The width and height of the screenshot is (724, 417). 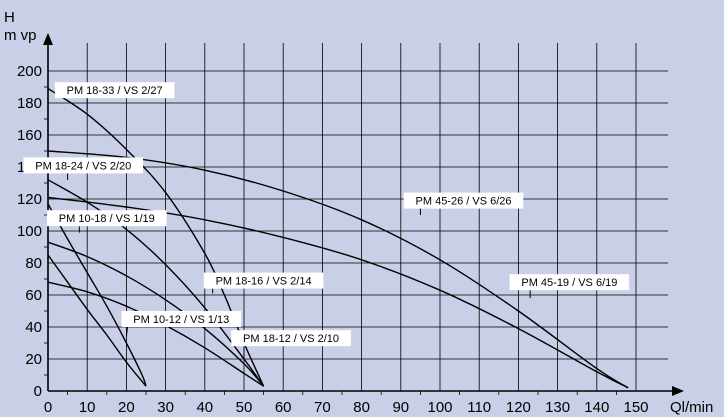 What do you see at coordinates (9, 17) in the screenshot?
I see `y-axis-title: H` at bounding box center [9, 17].